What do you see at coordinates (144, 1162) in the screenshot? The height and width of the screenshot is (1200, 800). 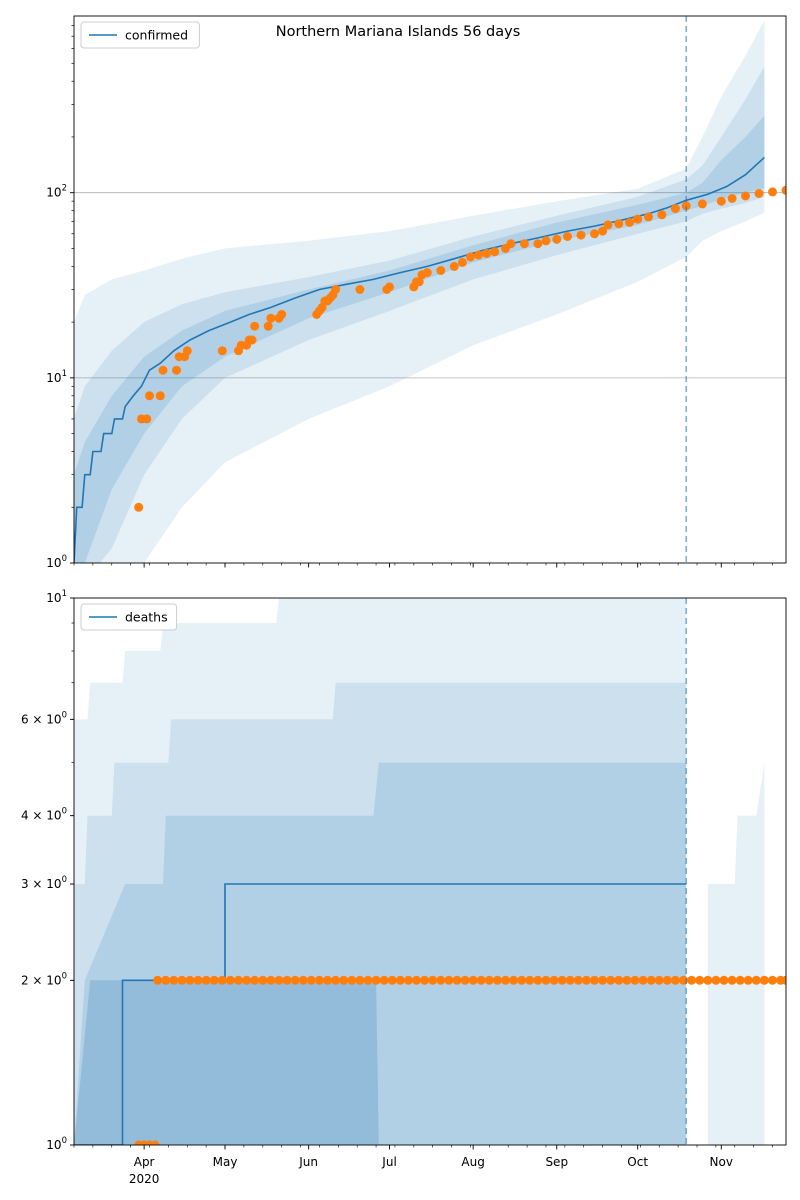 I see `x-tick-label-apr: Apr` at bounding box center [144, 1162].